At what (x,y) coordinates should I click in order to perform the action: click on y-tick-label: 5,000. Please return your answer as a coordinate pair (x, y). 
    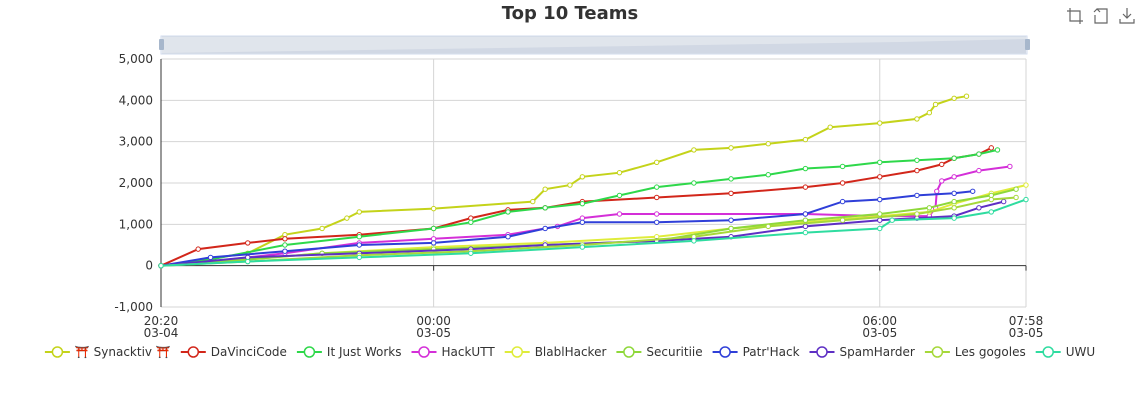
    Looking at the image, I should click on (136, 59).